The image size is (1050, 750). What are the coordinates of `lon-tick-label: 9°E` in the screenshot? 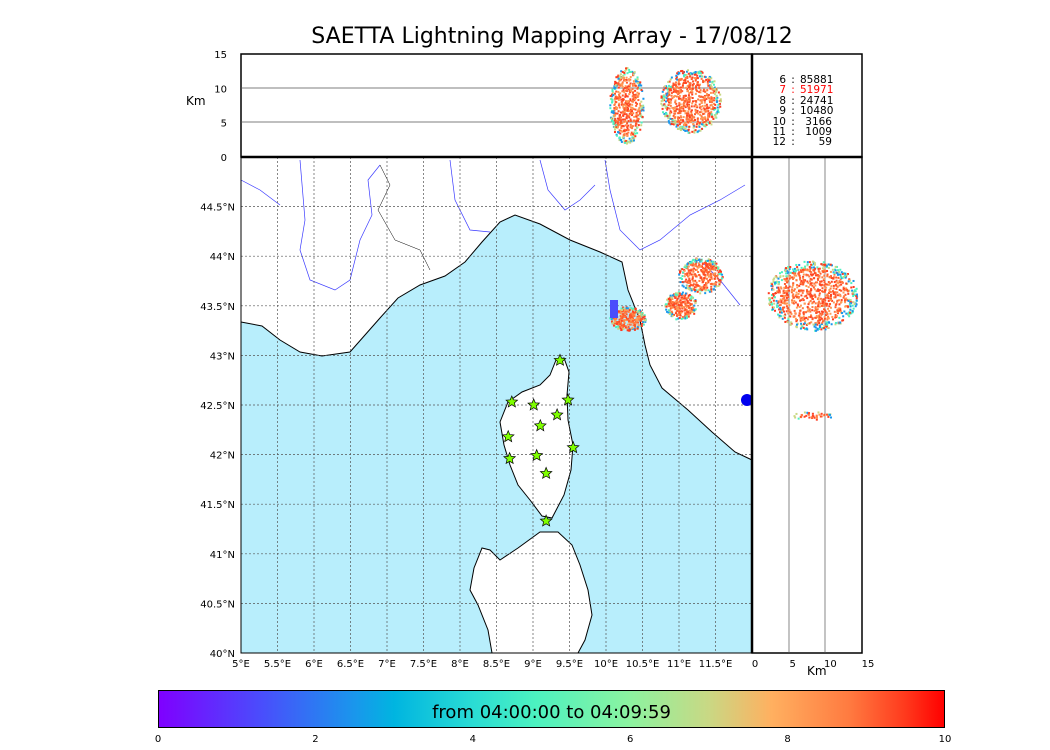 It's located at (533, 664).